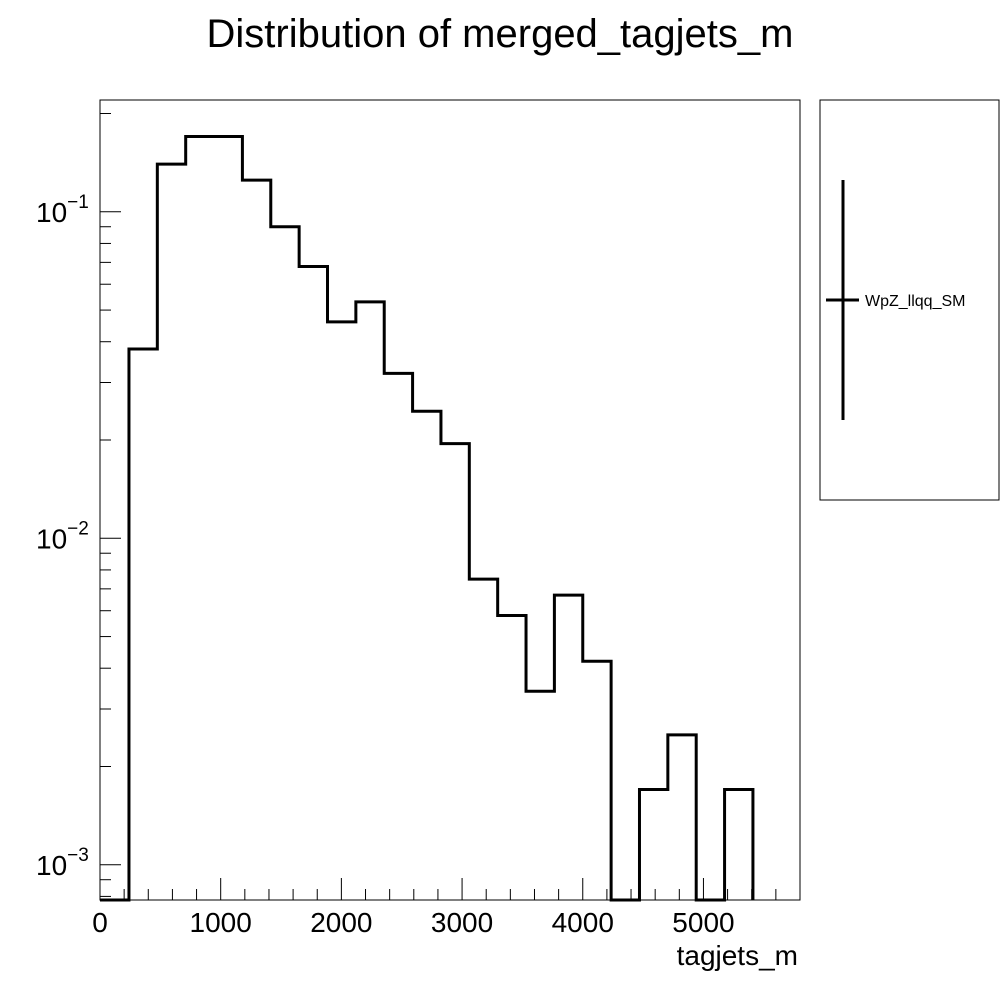 This screenshot has width=1000, height=1005. Describe the element at coordinates (62, 210) in the screenshot. I see `y-tick-label: 10⁻¹` at that location.